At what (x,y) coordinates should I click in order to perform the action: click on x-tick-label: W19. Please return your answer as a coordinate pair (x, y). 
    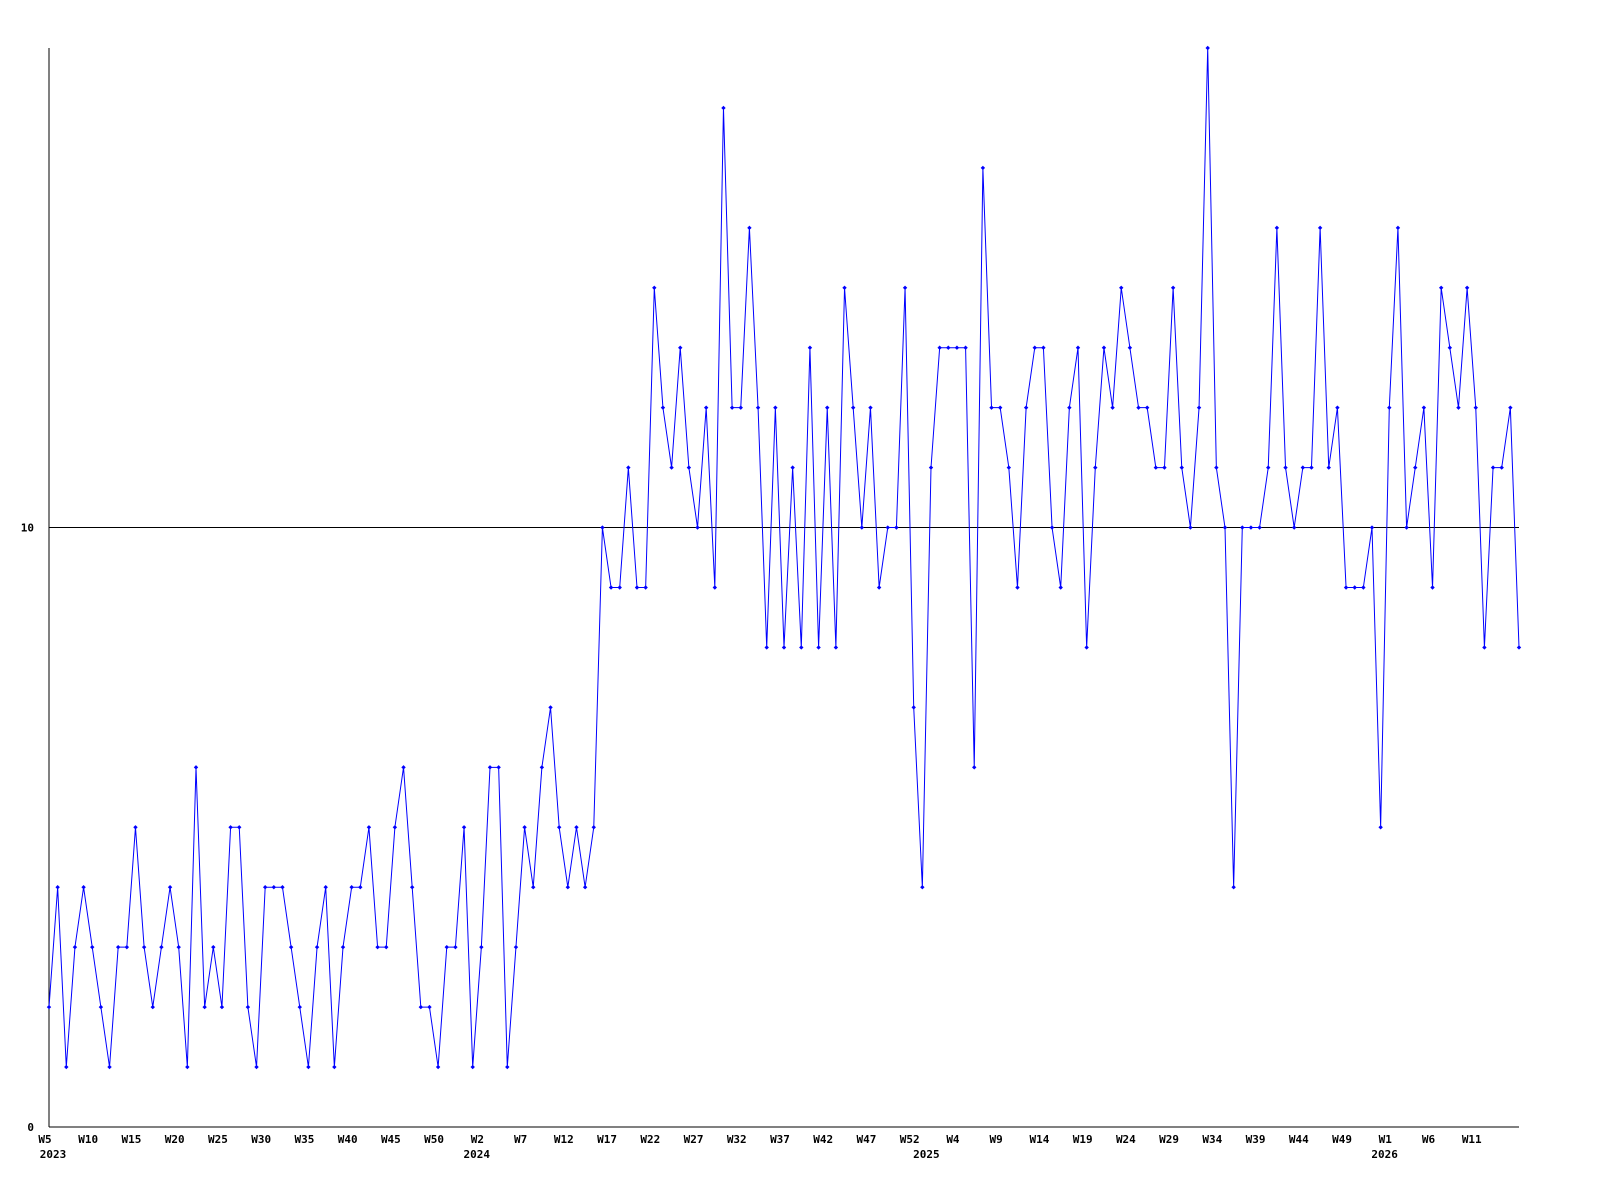
    Looking at the image, I should click on (1083, 1139).